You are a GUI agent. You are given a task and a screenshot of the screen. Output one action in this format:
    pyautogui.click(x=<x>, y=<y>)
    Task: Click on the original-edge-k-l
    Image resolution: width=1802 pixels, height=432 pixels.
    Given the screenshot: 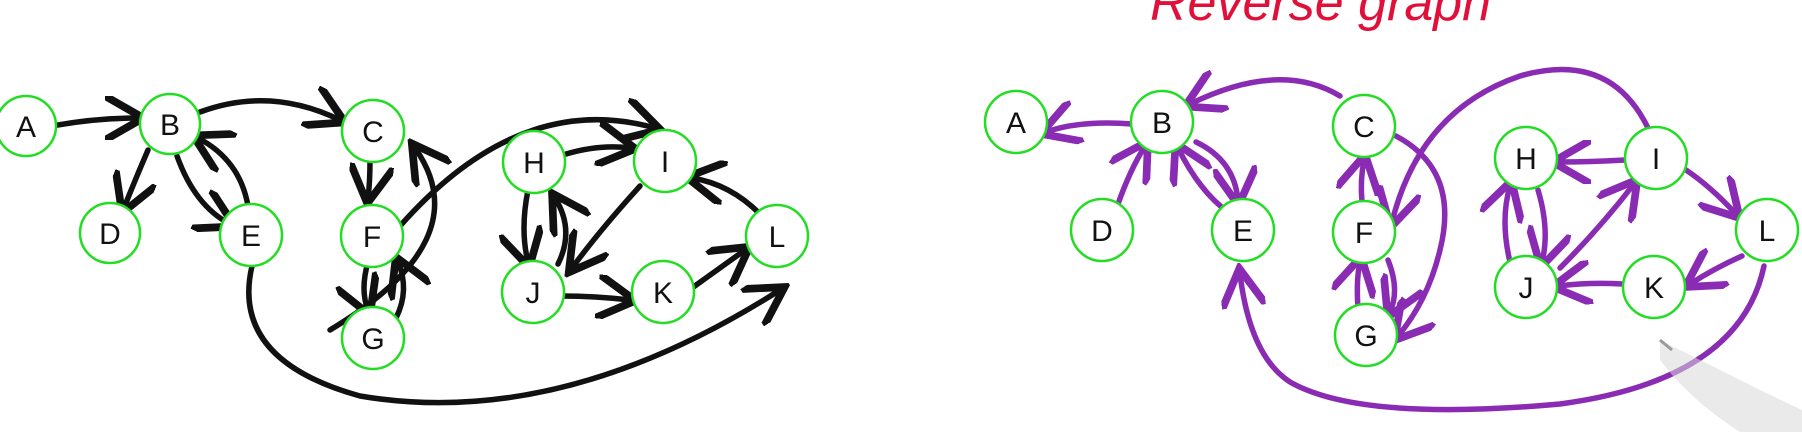 What is the action you would take?
    pyautogui.click(x=717, y=270)
    